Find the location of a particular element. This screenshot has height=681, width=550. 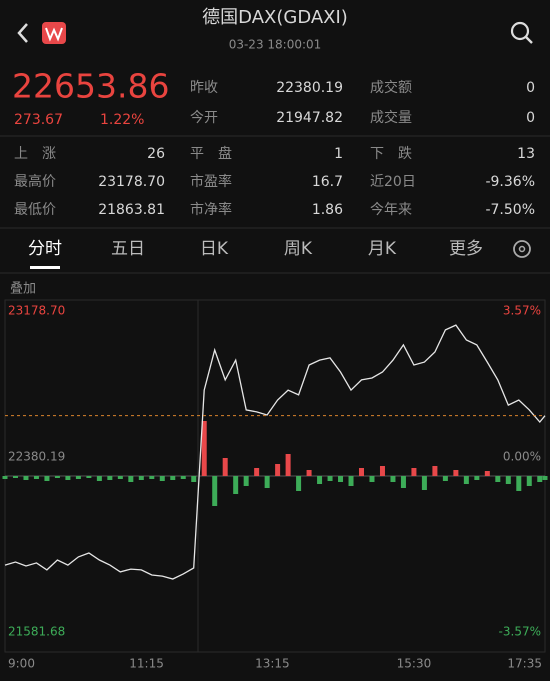

app-icon-mark is located at coordinates (54, 34).